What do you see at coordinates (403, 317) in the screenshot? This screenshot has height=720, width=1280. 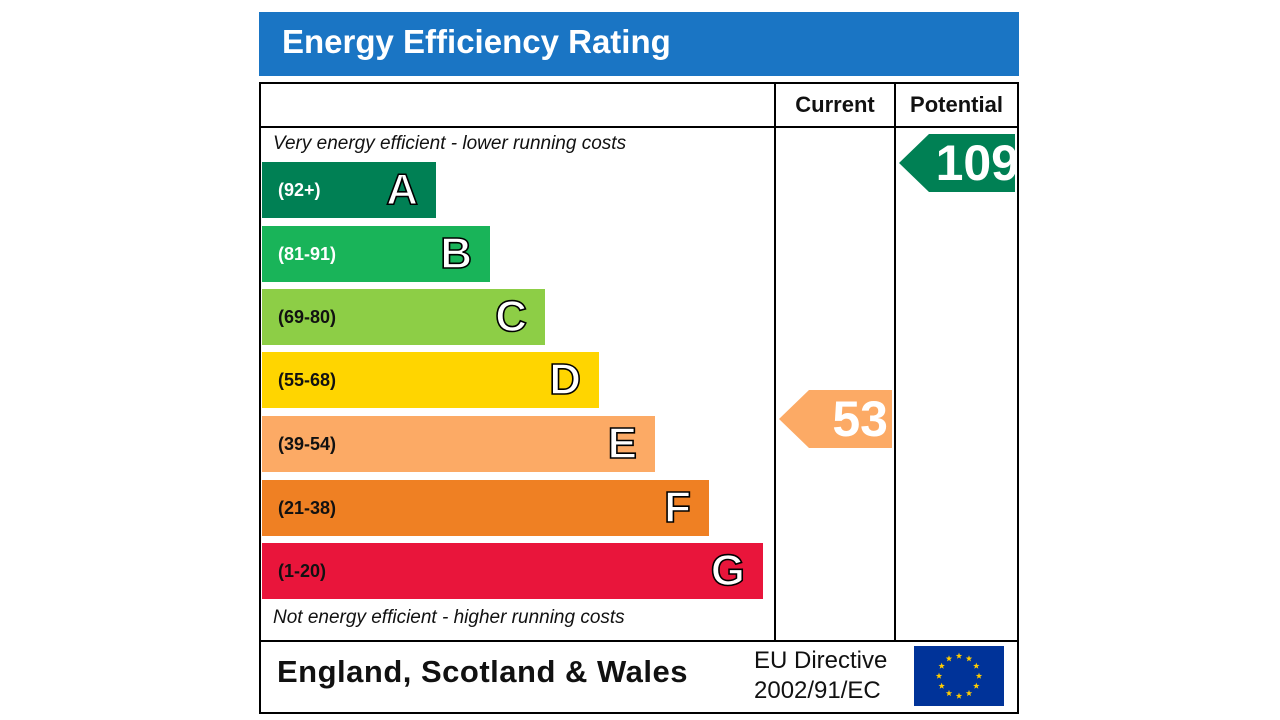 I see `band-c: (69-80) C` at bounding box center [403, 317].